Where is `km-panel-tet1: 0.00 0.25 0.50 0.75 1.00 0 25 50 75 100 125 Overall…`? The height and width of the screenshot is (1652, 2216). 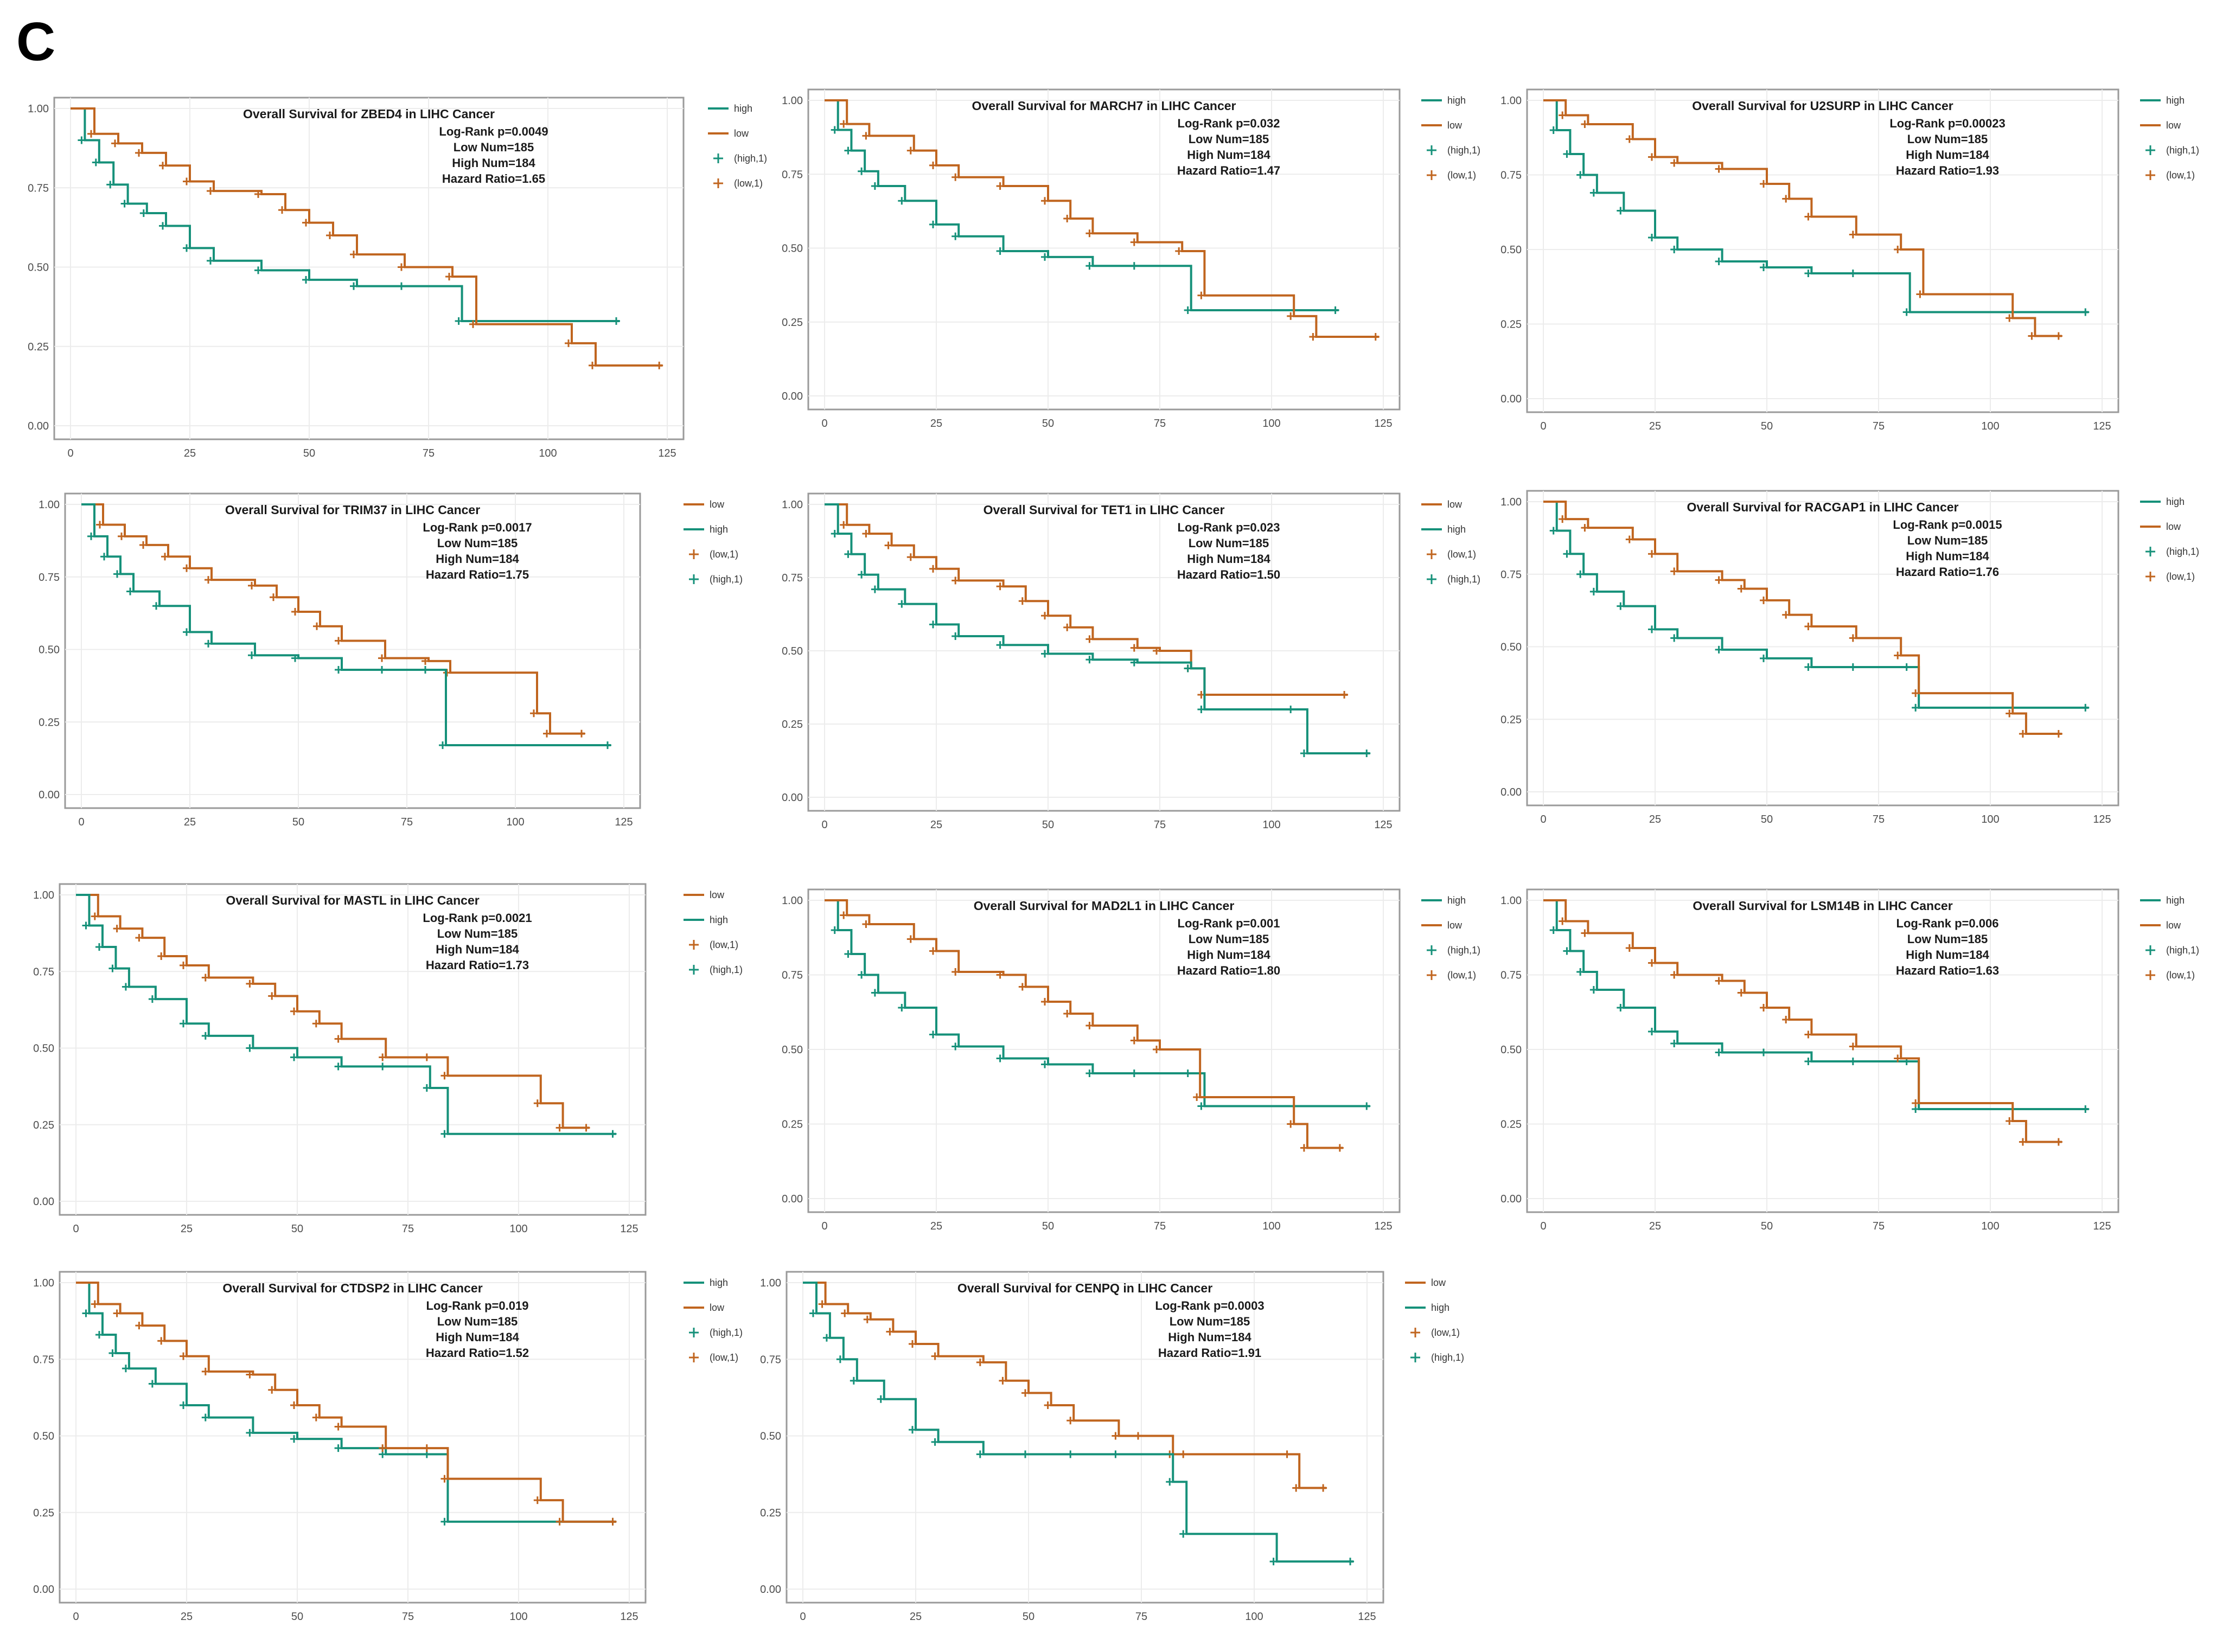 km-panel-tet1: 0.00 0.25 0.50 0.75 1.00 0 25 50 75 100 125 Overall… is located at coordinates (1139, 678).